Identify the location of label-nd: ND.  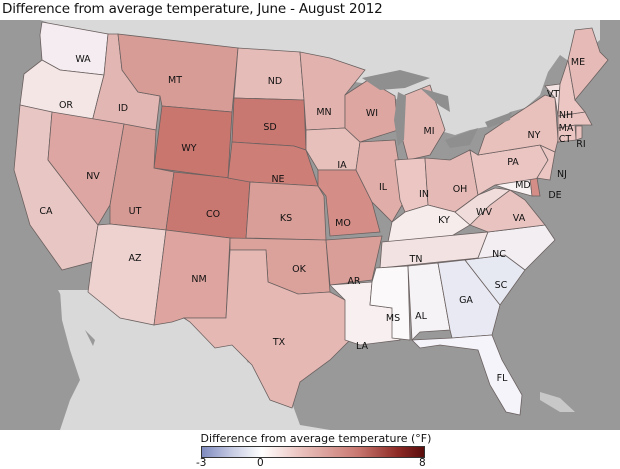
(275, 81).